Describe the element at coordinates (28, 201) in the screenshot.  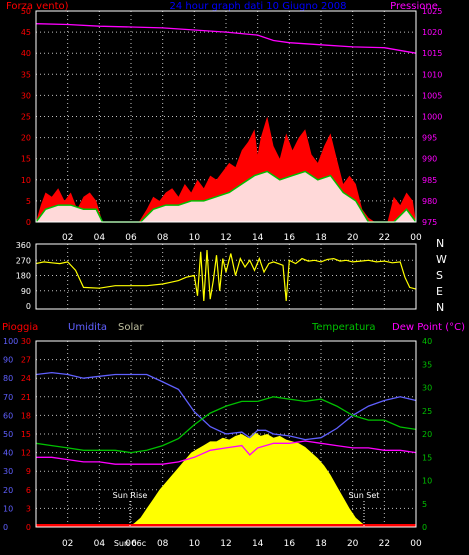
I see `wind-tick-label: 5` at that location.